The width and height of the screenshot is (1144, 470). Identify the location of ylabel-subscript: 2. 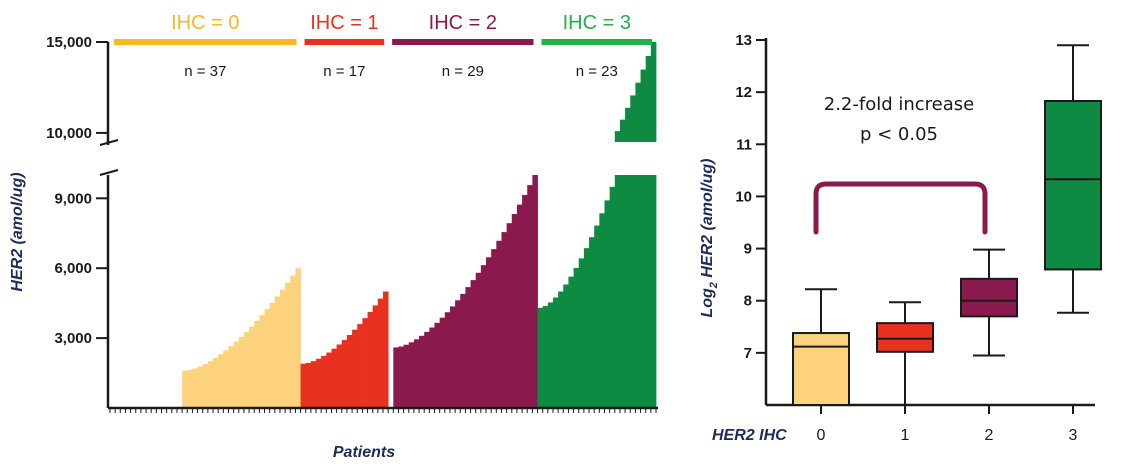
(714, 285).